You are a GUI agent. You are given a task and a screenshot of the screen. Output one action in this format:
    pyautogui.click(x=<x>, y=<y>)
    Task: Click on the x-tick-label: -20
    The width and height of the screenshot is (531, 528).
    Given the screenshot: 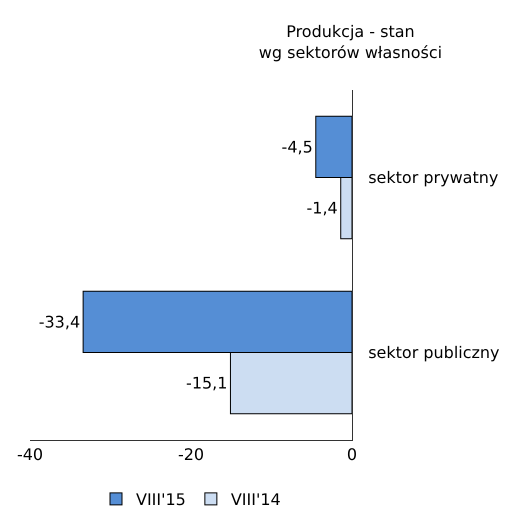 What is the action you would take?
    pyautogui.click(x=191, y=454)
    